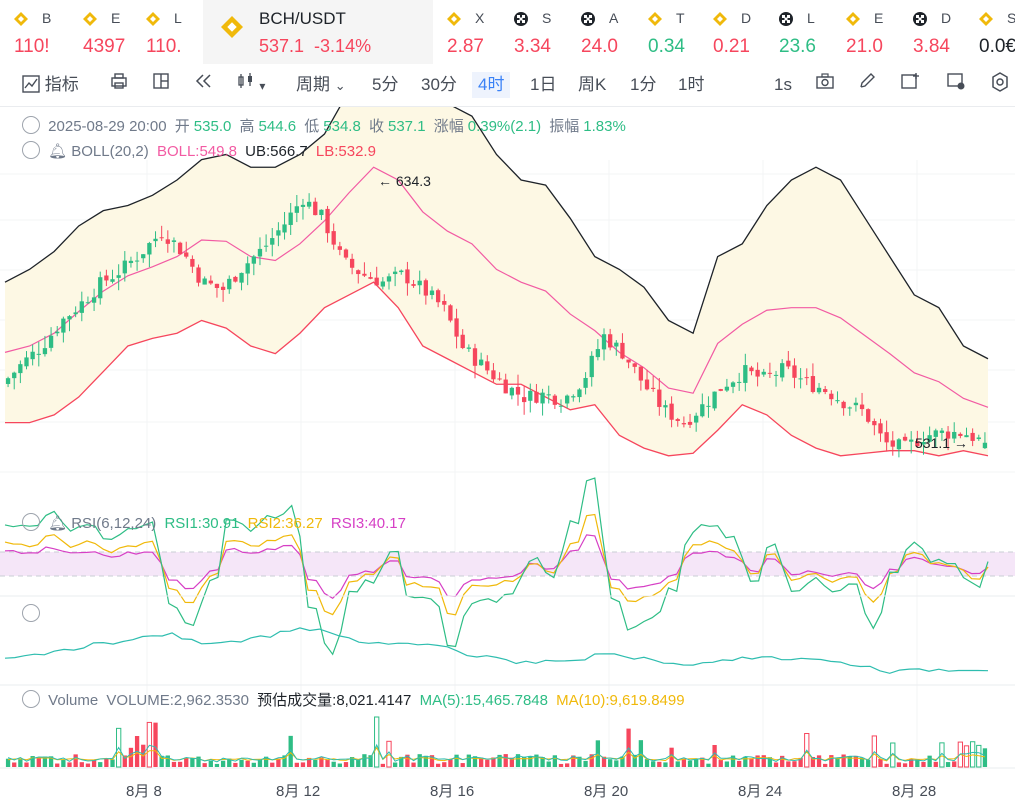 The image size is (1015, 808). Describe the element at coordinates (321, 85) in the screenshot. I see `period-dropdown: 周期 ⌄` at that location.